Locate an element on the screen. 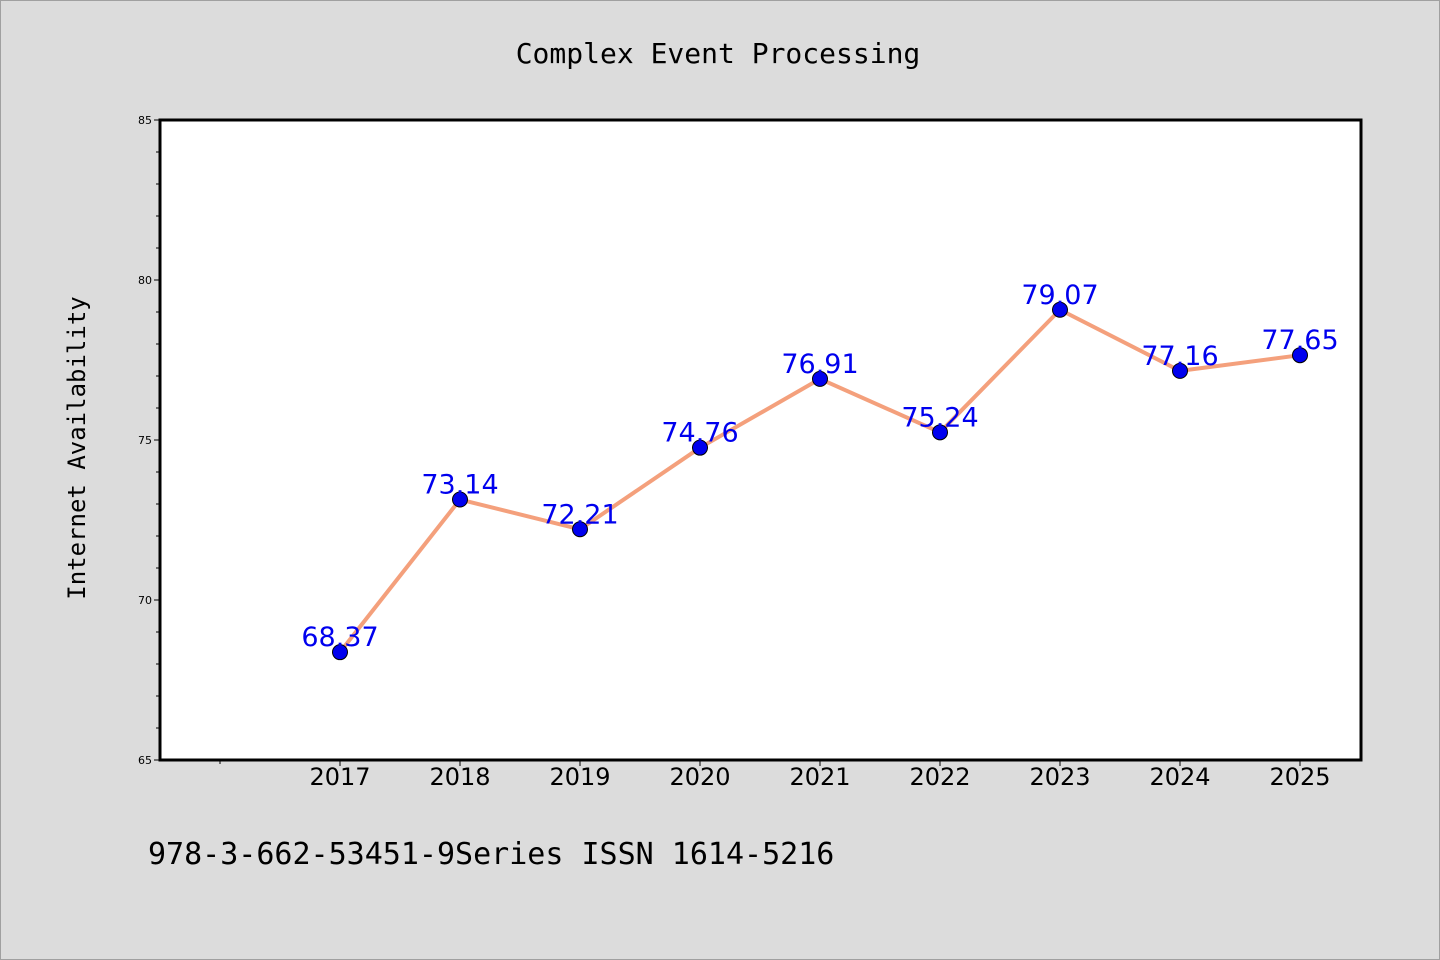 The image size is (1440, 960). x-tick-label: 2022 is located at coordinates (939, 777).